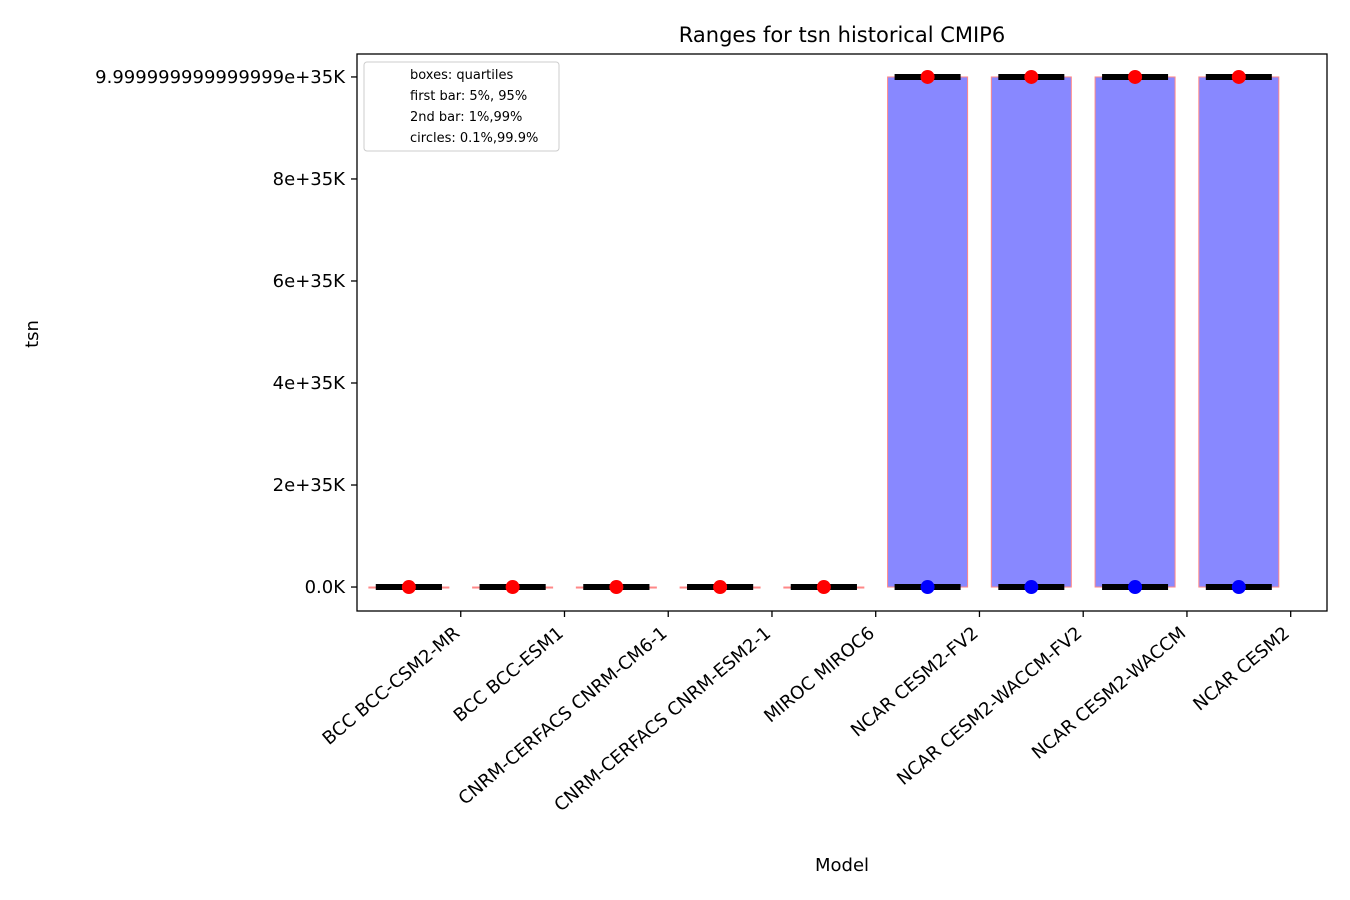 The image size is (1350, 900). What do you see at coordinates (391, 686) in the screenshot?
I see `x-tick-label: BCC BCC-CSM2-MR` at bounding box center [391, 686].